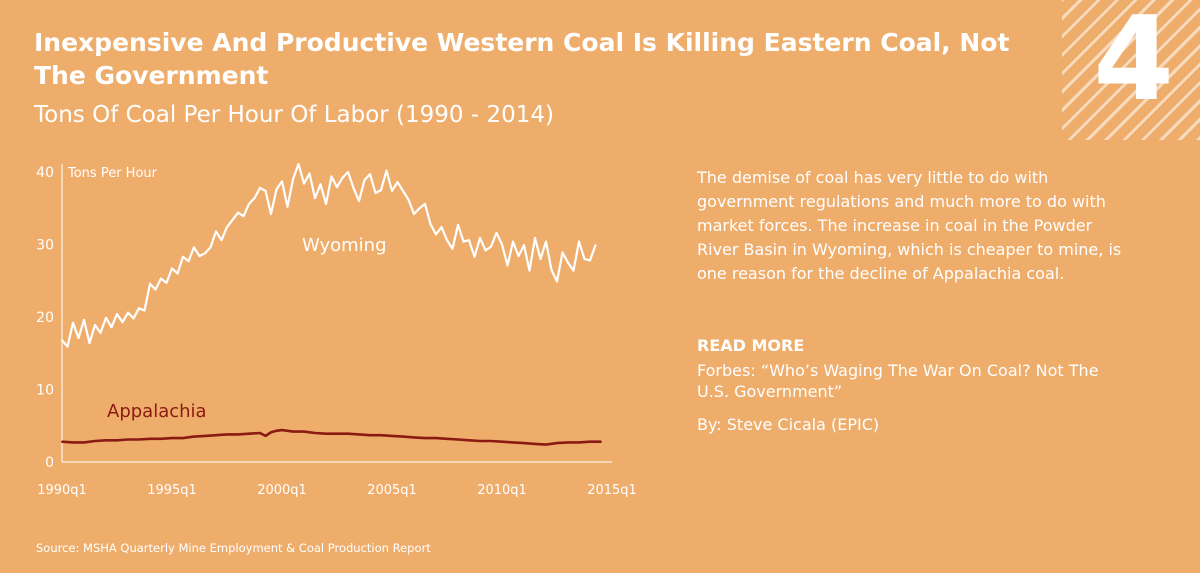 This screenshot has height=573, width=1200. Describe the element at coordinates (1133, 63) in the screenshot. I see `panel-number: 4` at that location.